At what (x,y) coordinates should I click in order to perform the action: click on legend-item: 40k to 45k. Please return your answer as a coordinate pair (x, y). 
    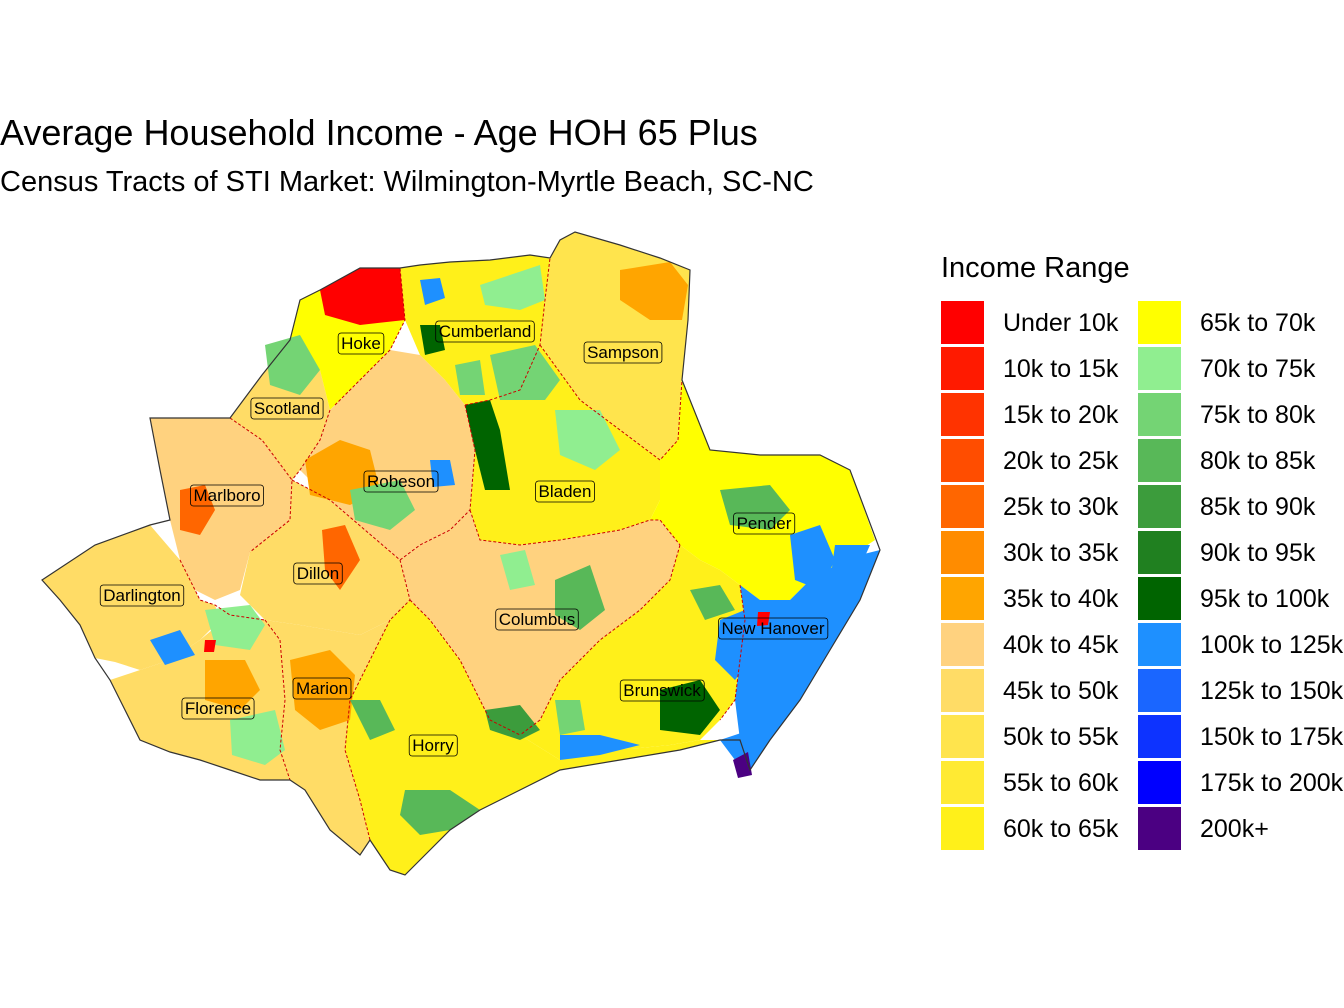
    Looking at the image, I should click on (1071, 644).